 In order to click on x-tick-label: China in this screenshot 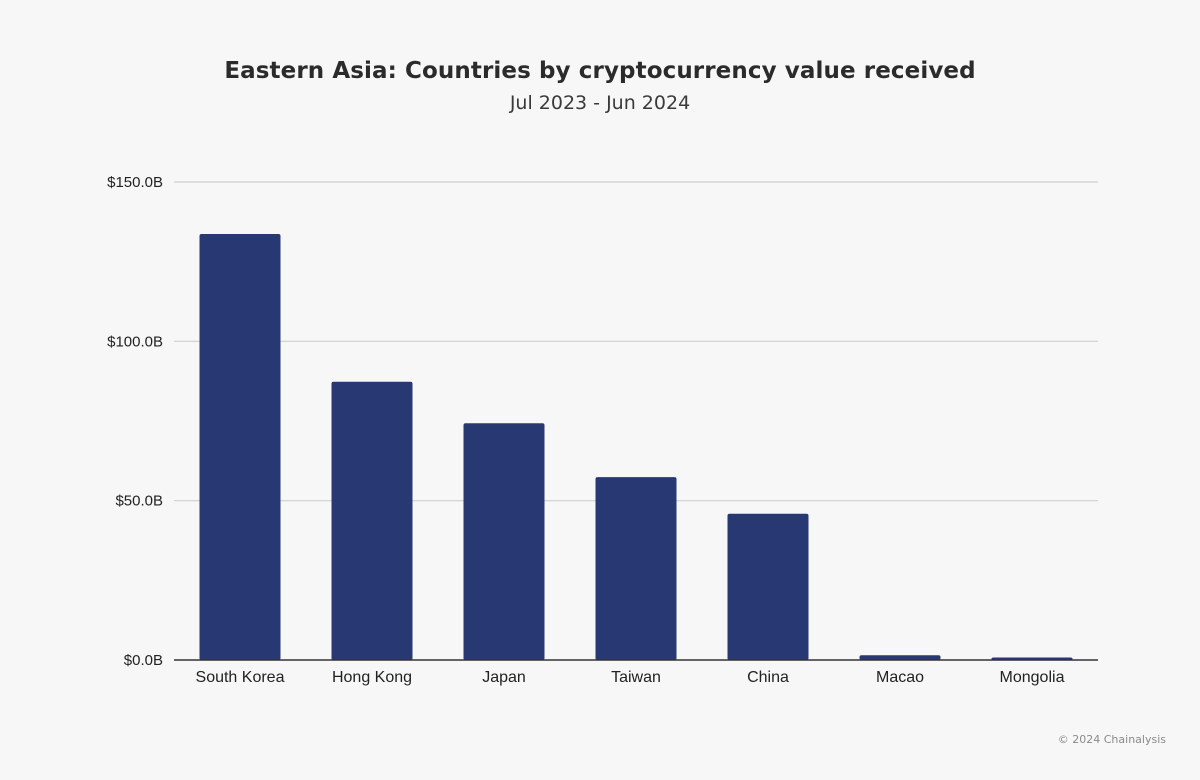, I will do `click(768, 677)`.